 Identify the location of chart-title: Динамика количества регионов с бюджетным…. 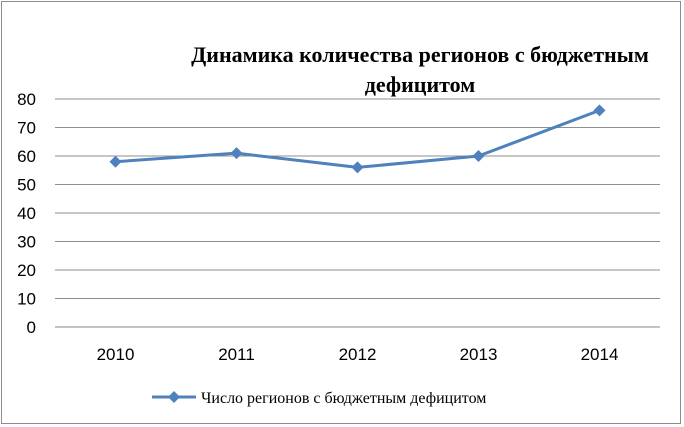
(420, 69).